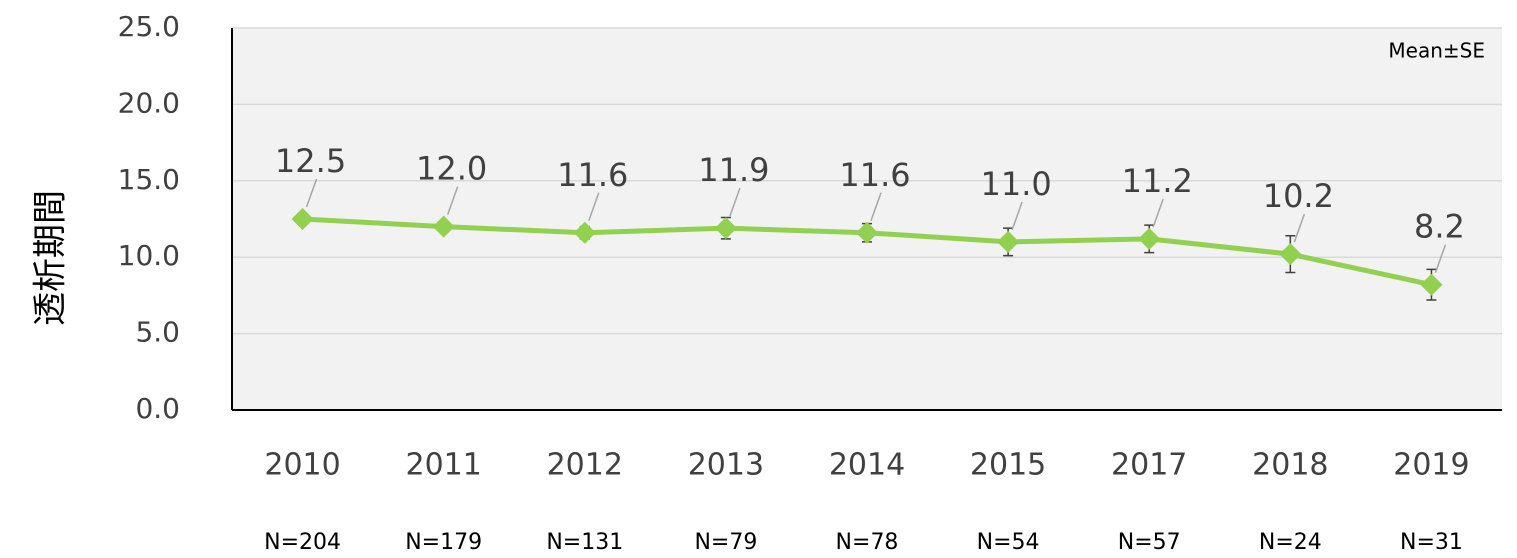  I want to click on y-tick-label: 0.0, so click(157, 408).